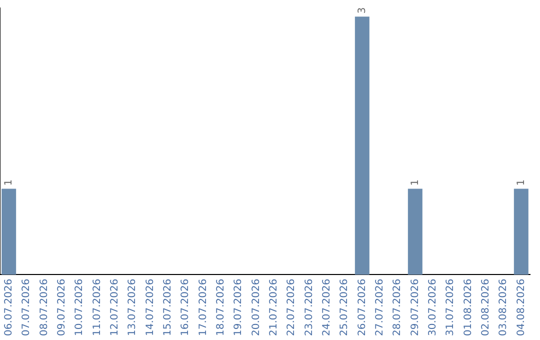 The image size is (540, 340). What do you see at coordinates (44, 307) in the screenshot?
I see `x-tick-label: 08.07.2026` at bounding box center [44, 307].